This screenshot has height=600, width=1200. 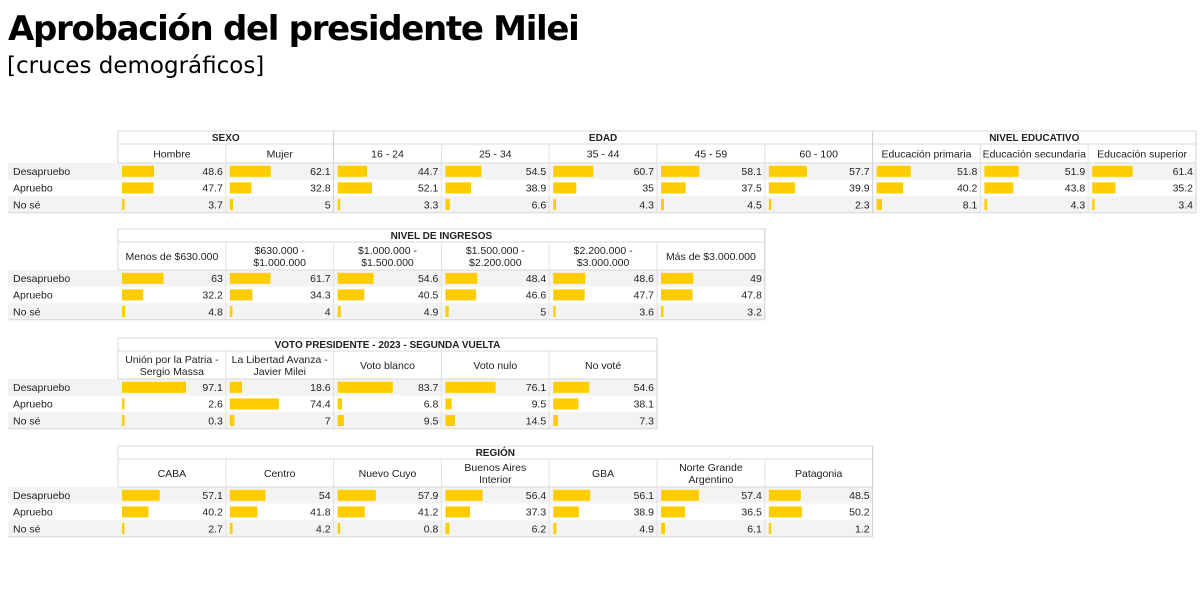 What do you see at coordinates (648, 189) in the screenshot?
I see `data-label: 35` at bounding box center [648, 189].